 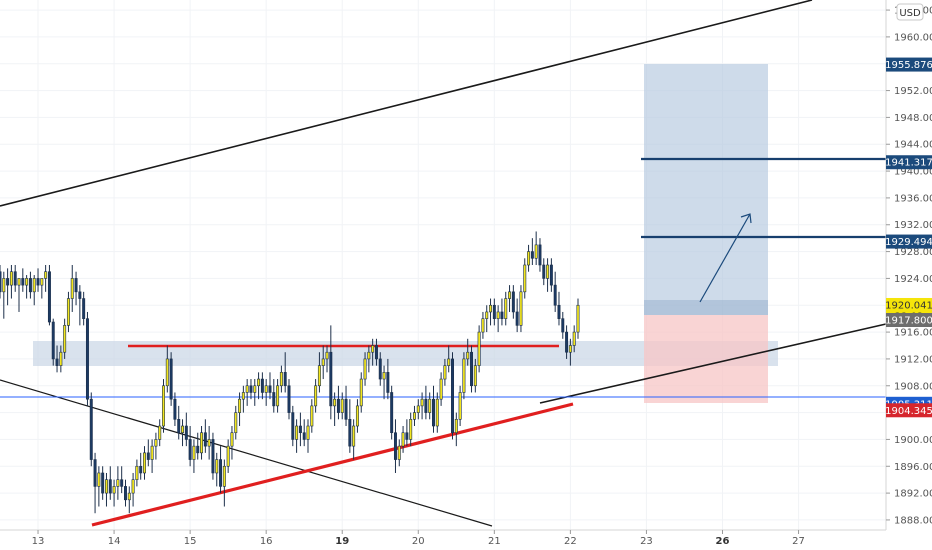 What do you see at coordinates (908, 162) in the screenshot?
I see `price-tag: 1941.317` at bounding box center [908, 162].